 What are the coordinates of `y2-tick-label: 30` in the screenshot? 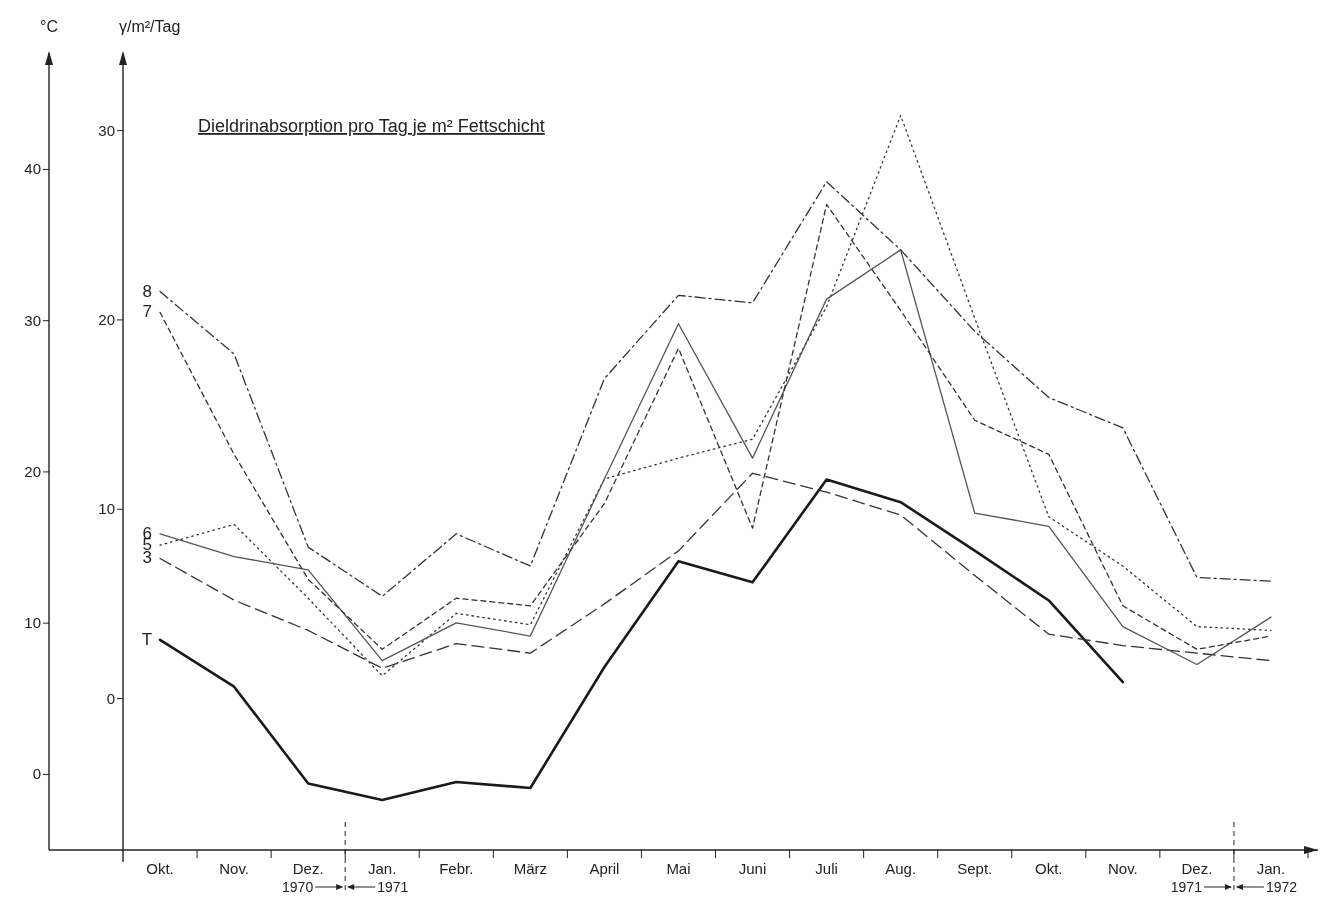 It's located at (106, 130).